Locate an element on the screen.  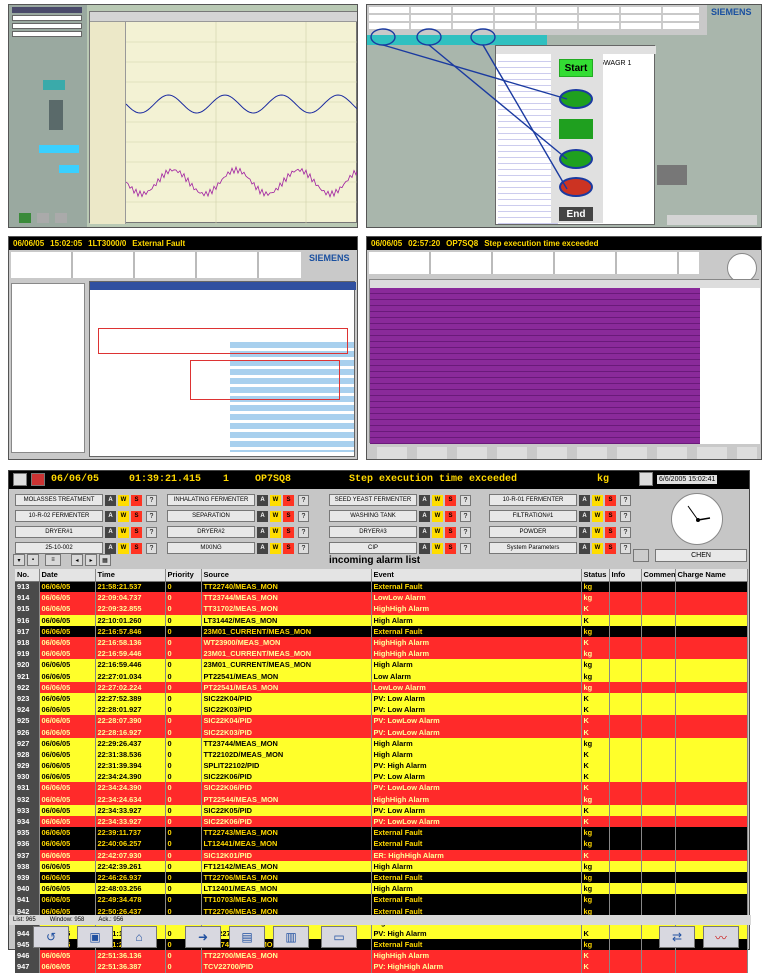
module-3-2: CIP A W S? is located at coordinates (400, 548).